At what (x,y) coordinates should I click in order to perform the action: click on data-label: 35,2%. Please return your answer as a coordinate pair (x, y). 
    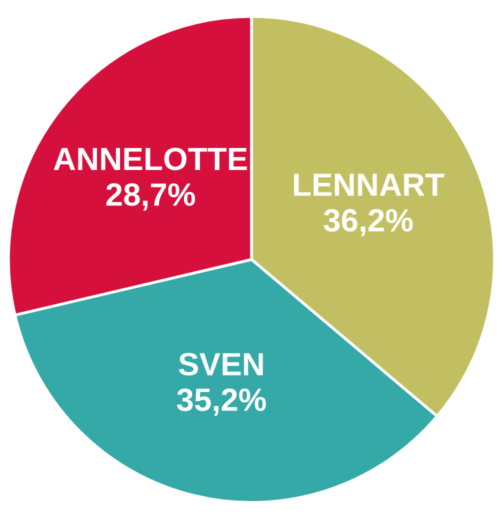
    Looking at the image, I should click on (221, 402).